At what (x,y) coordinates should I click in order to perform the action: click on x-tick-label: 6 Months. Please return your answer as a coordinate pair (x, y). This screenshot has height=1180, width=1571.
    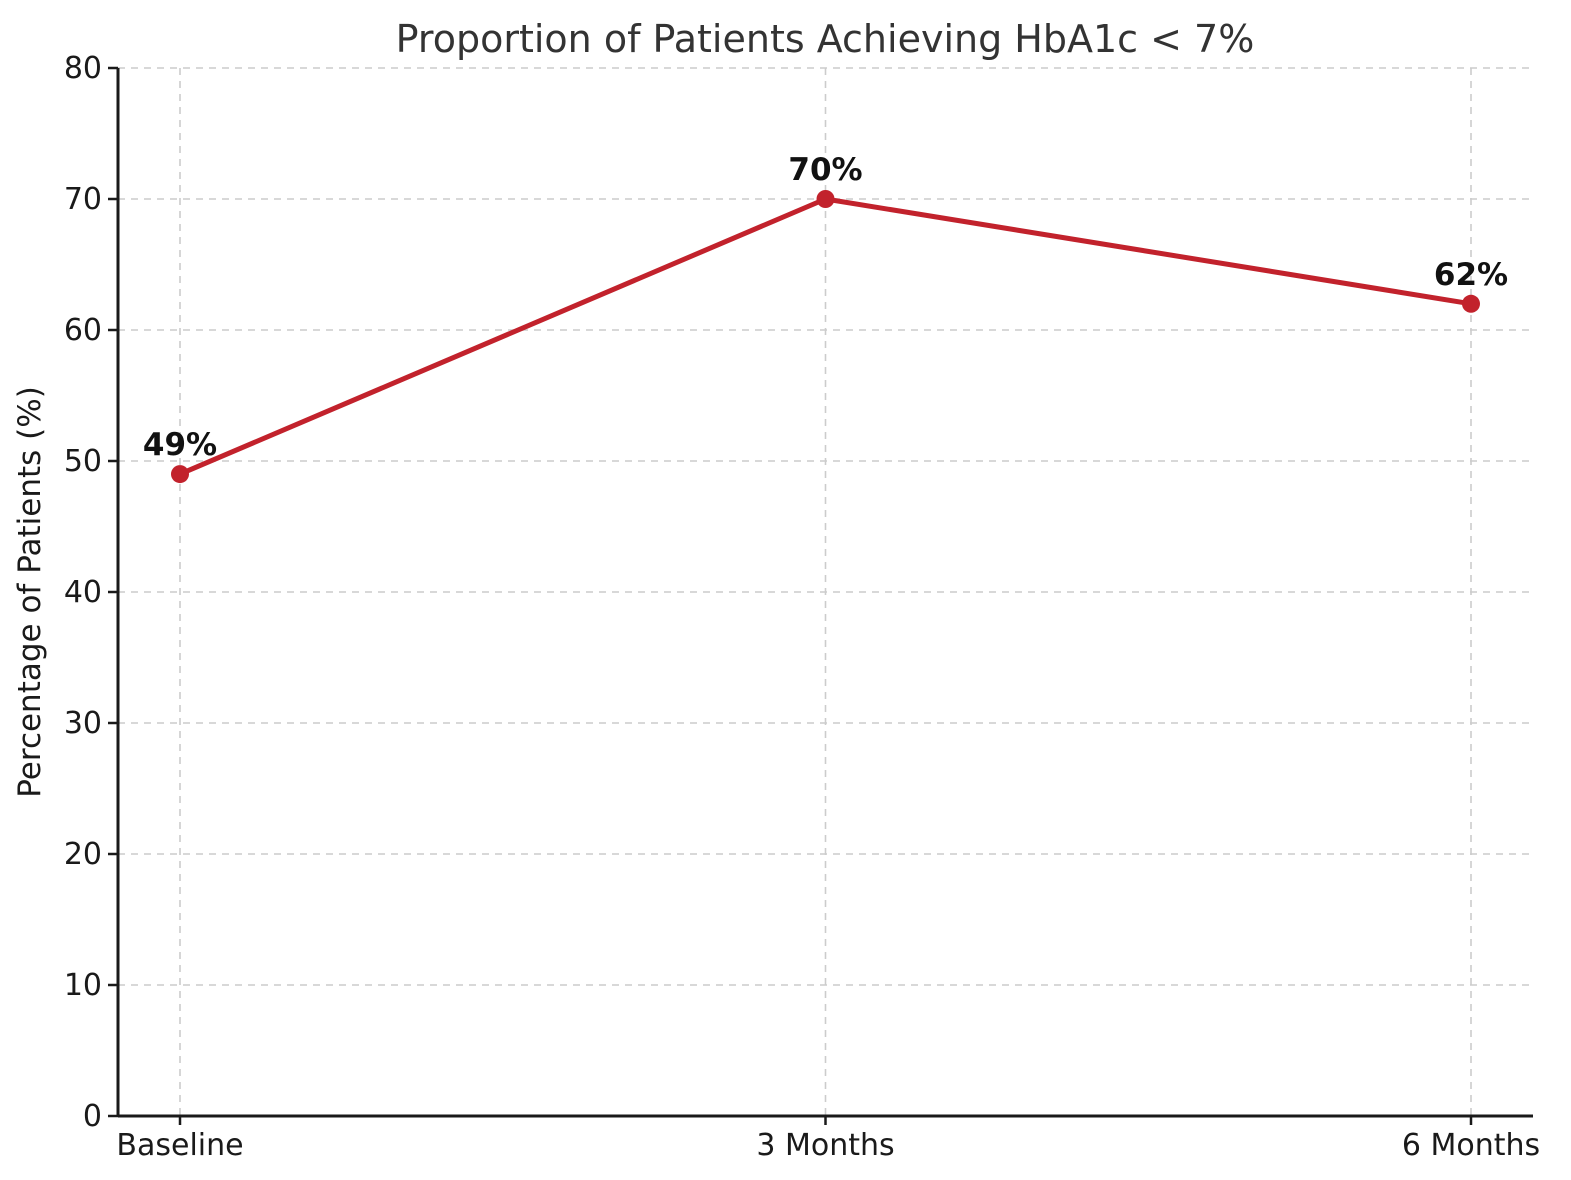
    Looking at the image, I should click on (1471, 1145).